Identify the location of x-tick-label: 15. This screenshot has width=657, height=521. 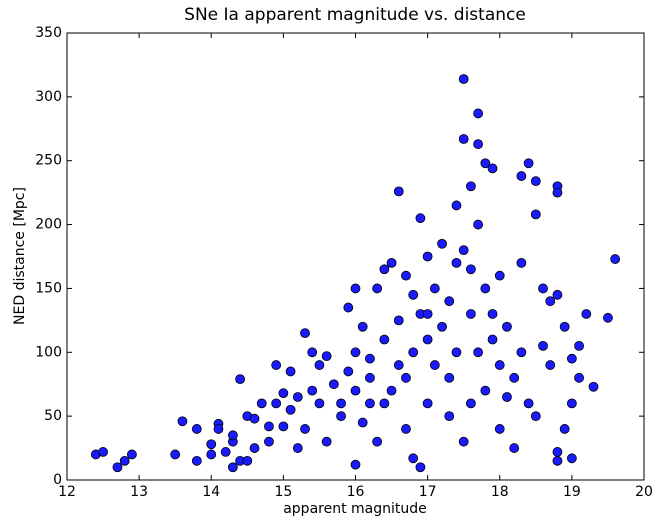
(283, 492).